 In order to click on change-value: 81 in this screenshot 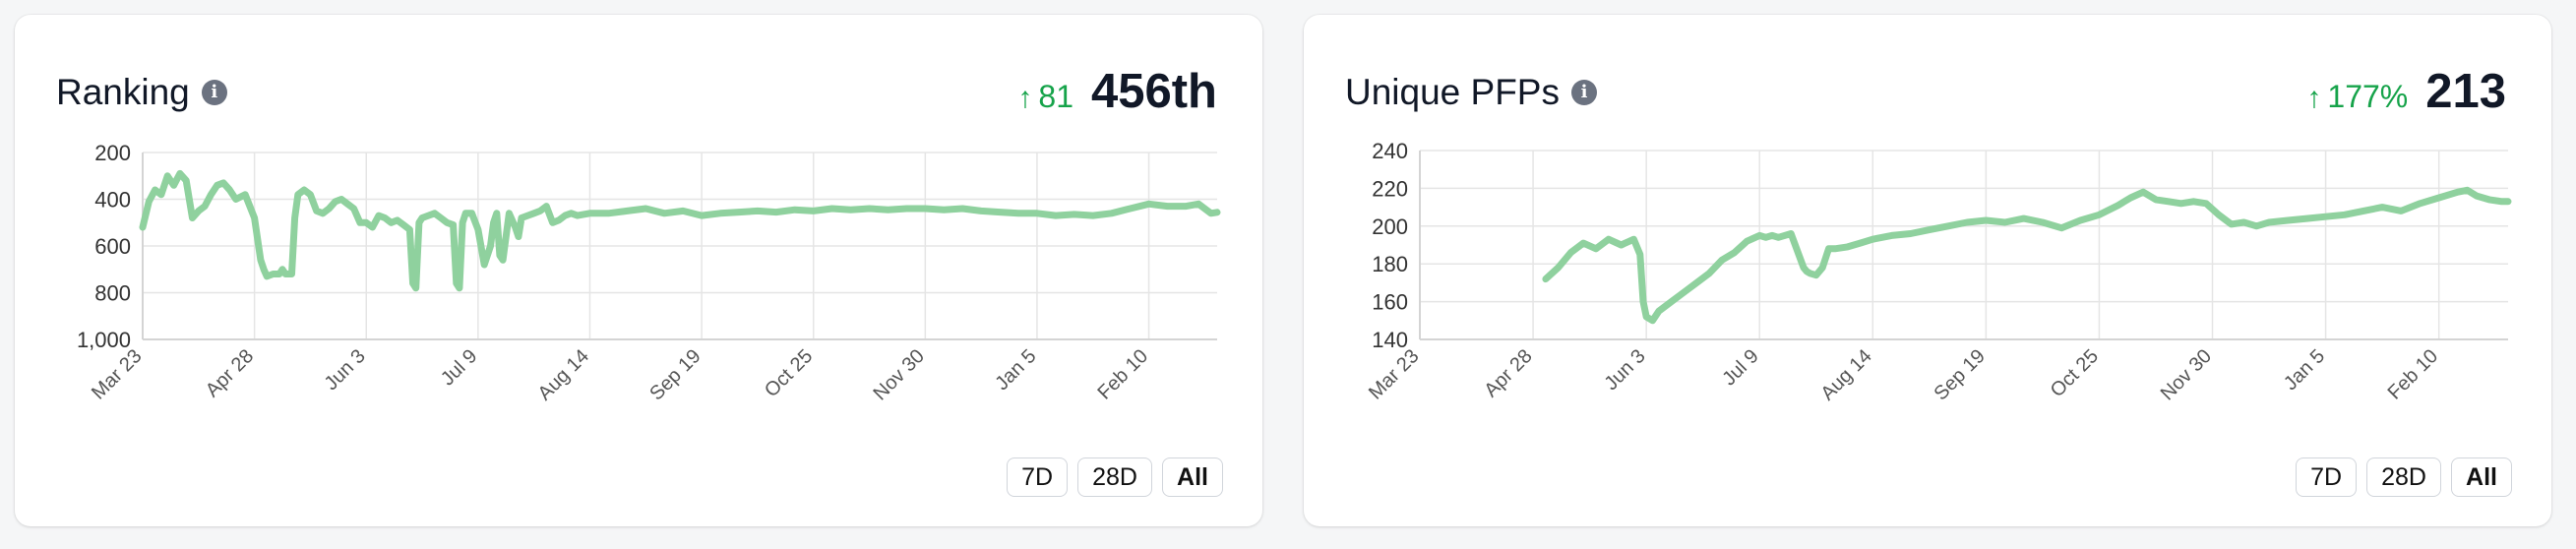, I will do `click(1055, 96)`.